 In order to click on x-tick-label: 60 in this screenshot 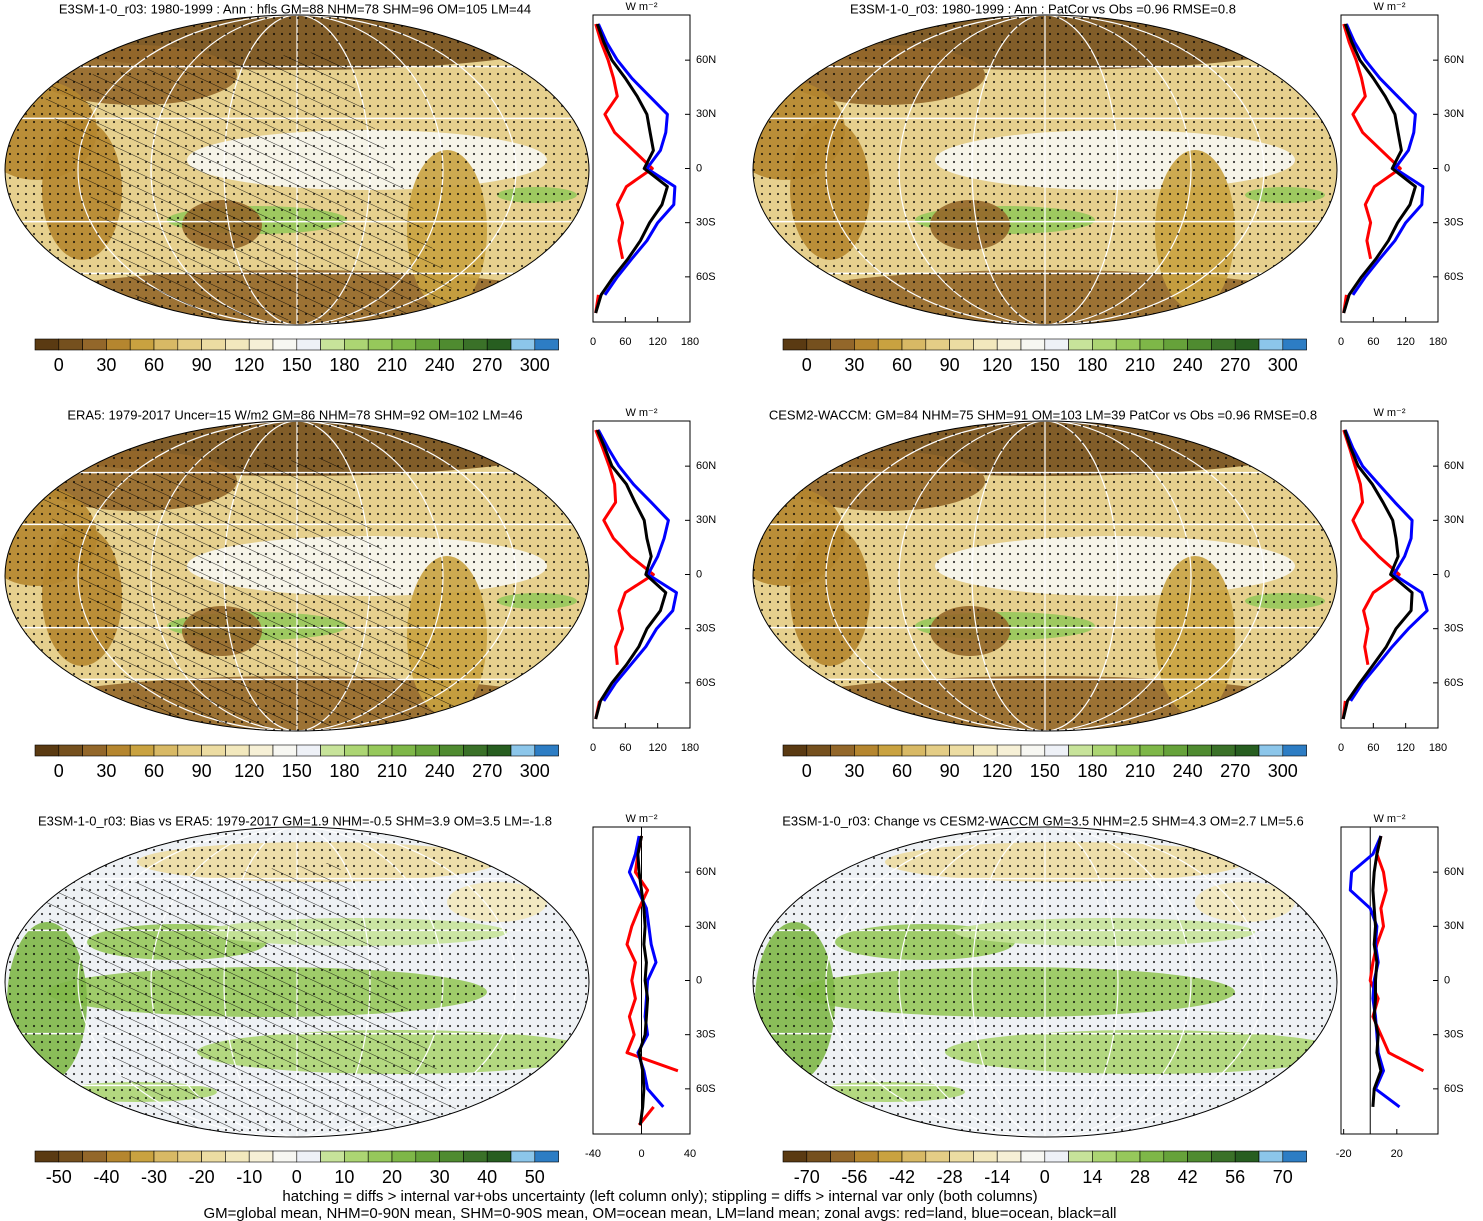, I will do `click(1373, 748)`.